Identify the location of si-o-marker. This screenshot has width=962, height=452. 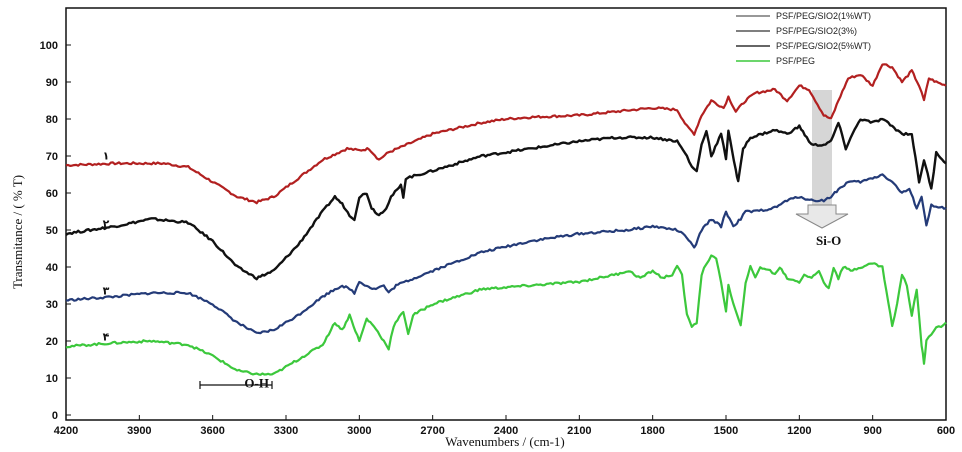
(822, 159).